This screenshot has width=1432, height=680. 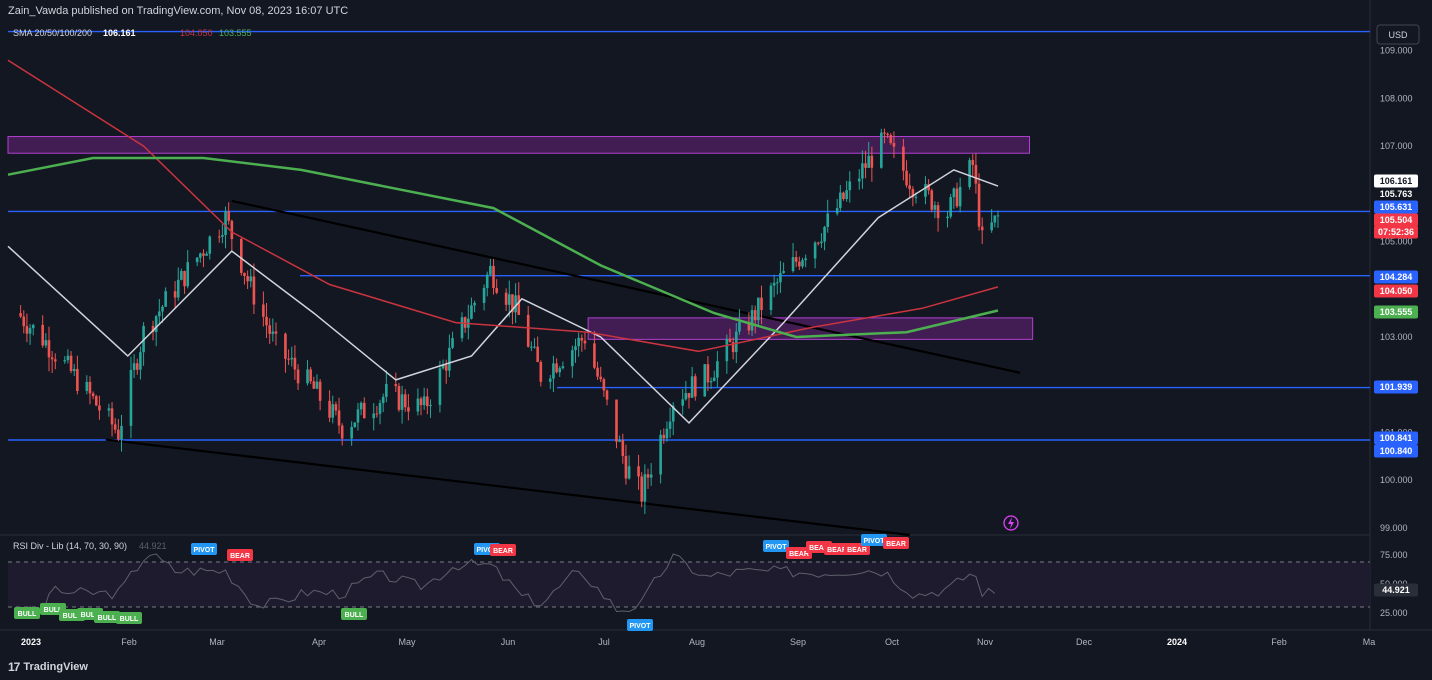 I want to click on tradingview-footer: 17 TradingView, so click(x=48, y=667).